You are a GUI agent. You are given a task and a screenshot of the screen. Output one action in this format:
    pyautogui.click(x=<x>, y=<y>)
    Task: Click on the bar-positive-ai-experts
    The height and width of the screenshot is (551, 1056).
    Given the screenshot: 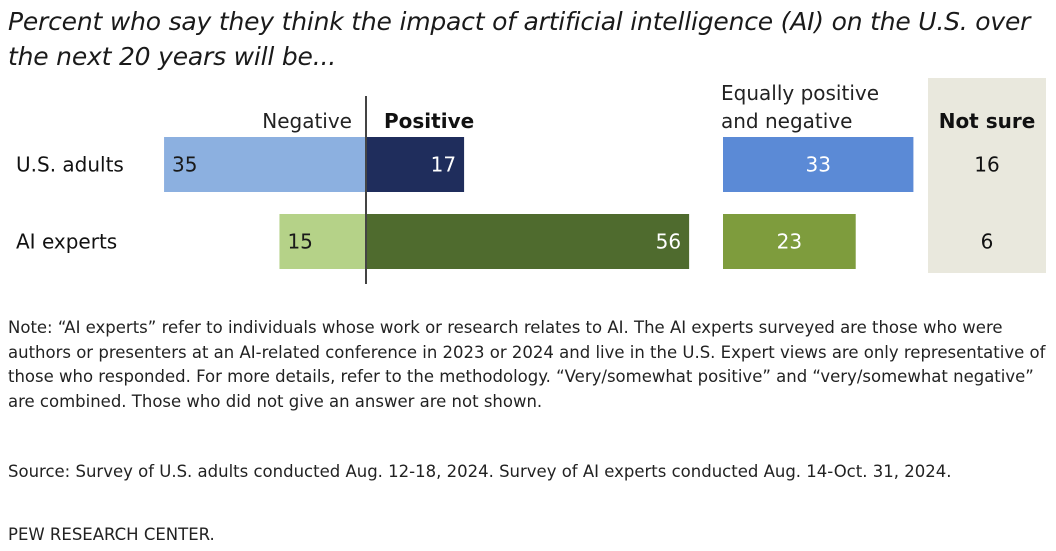 What is the action you would take?
    pyautogui.click(x=528, y=241)
    